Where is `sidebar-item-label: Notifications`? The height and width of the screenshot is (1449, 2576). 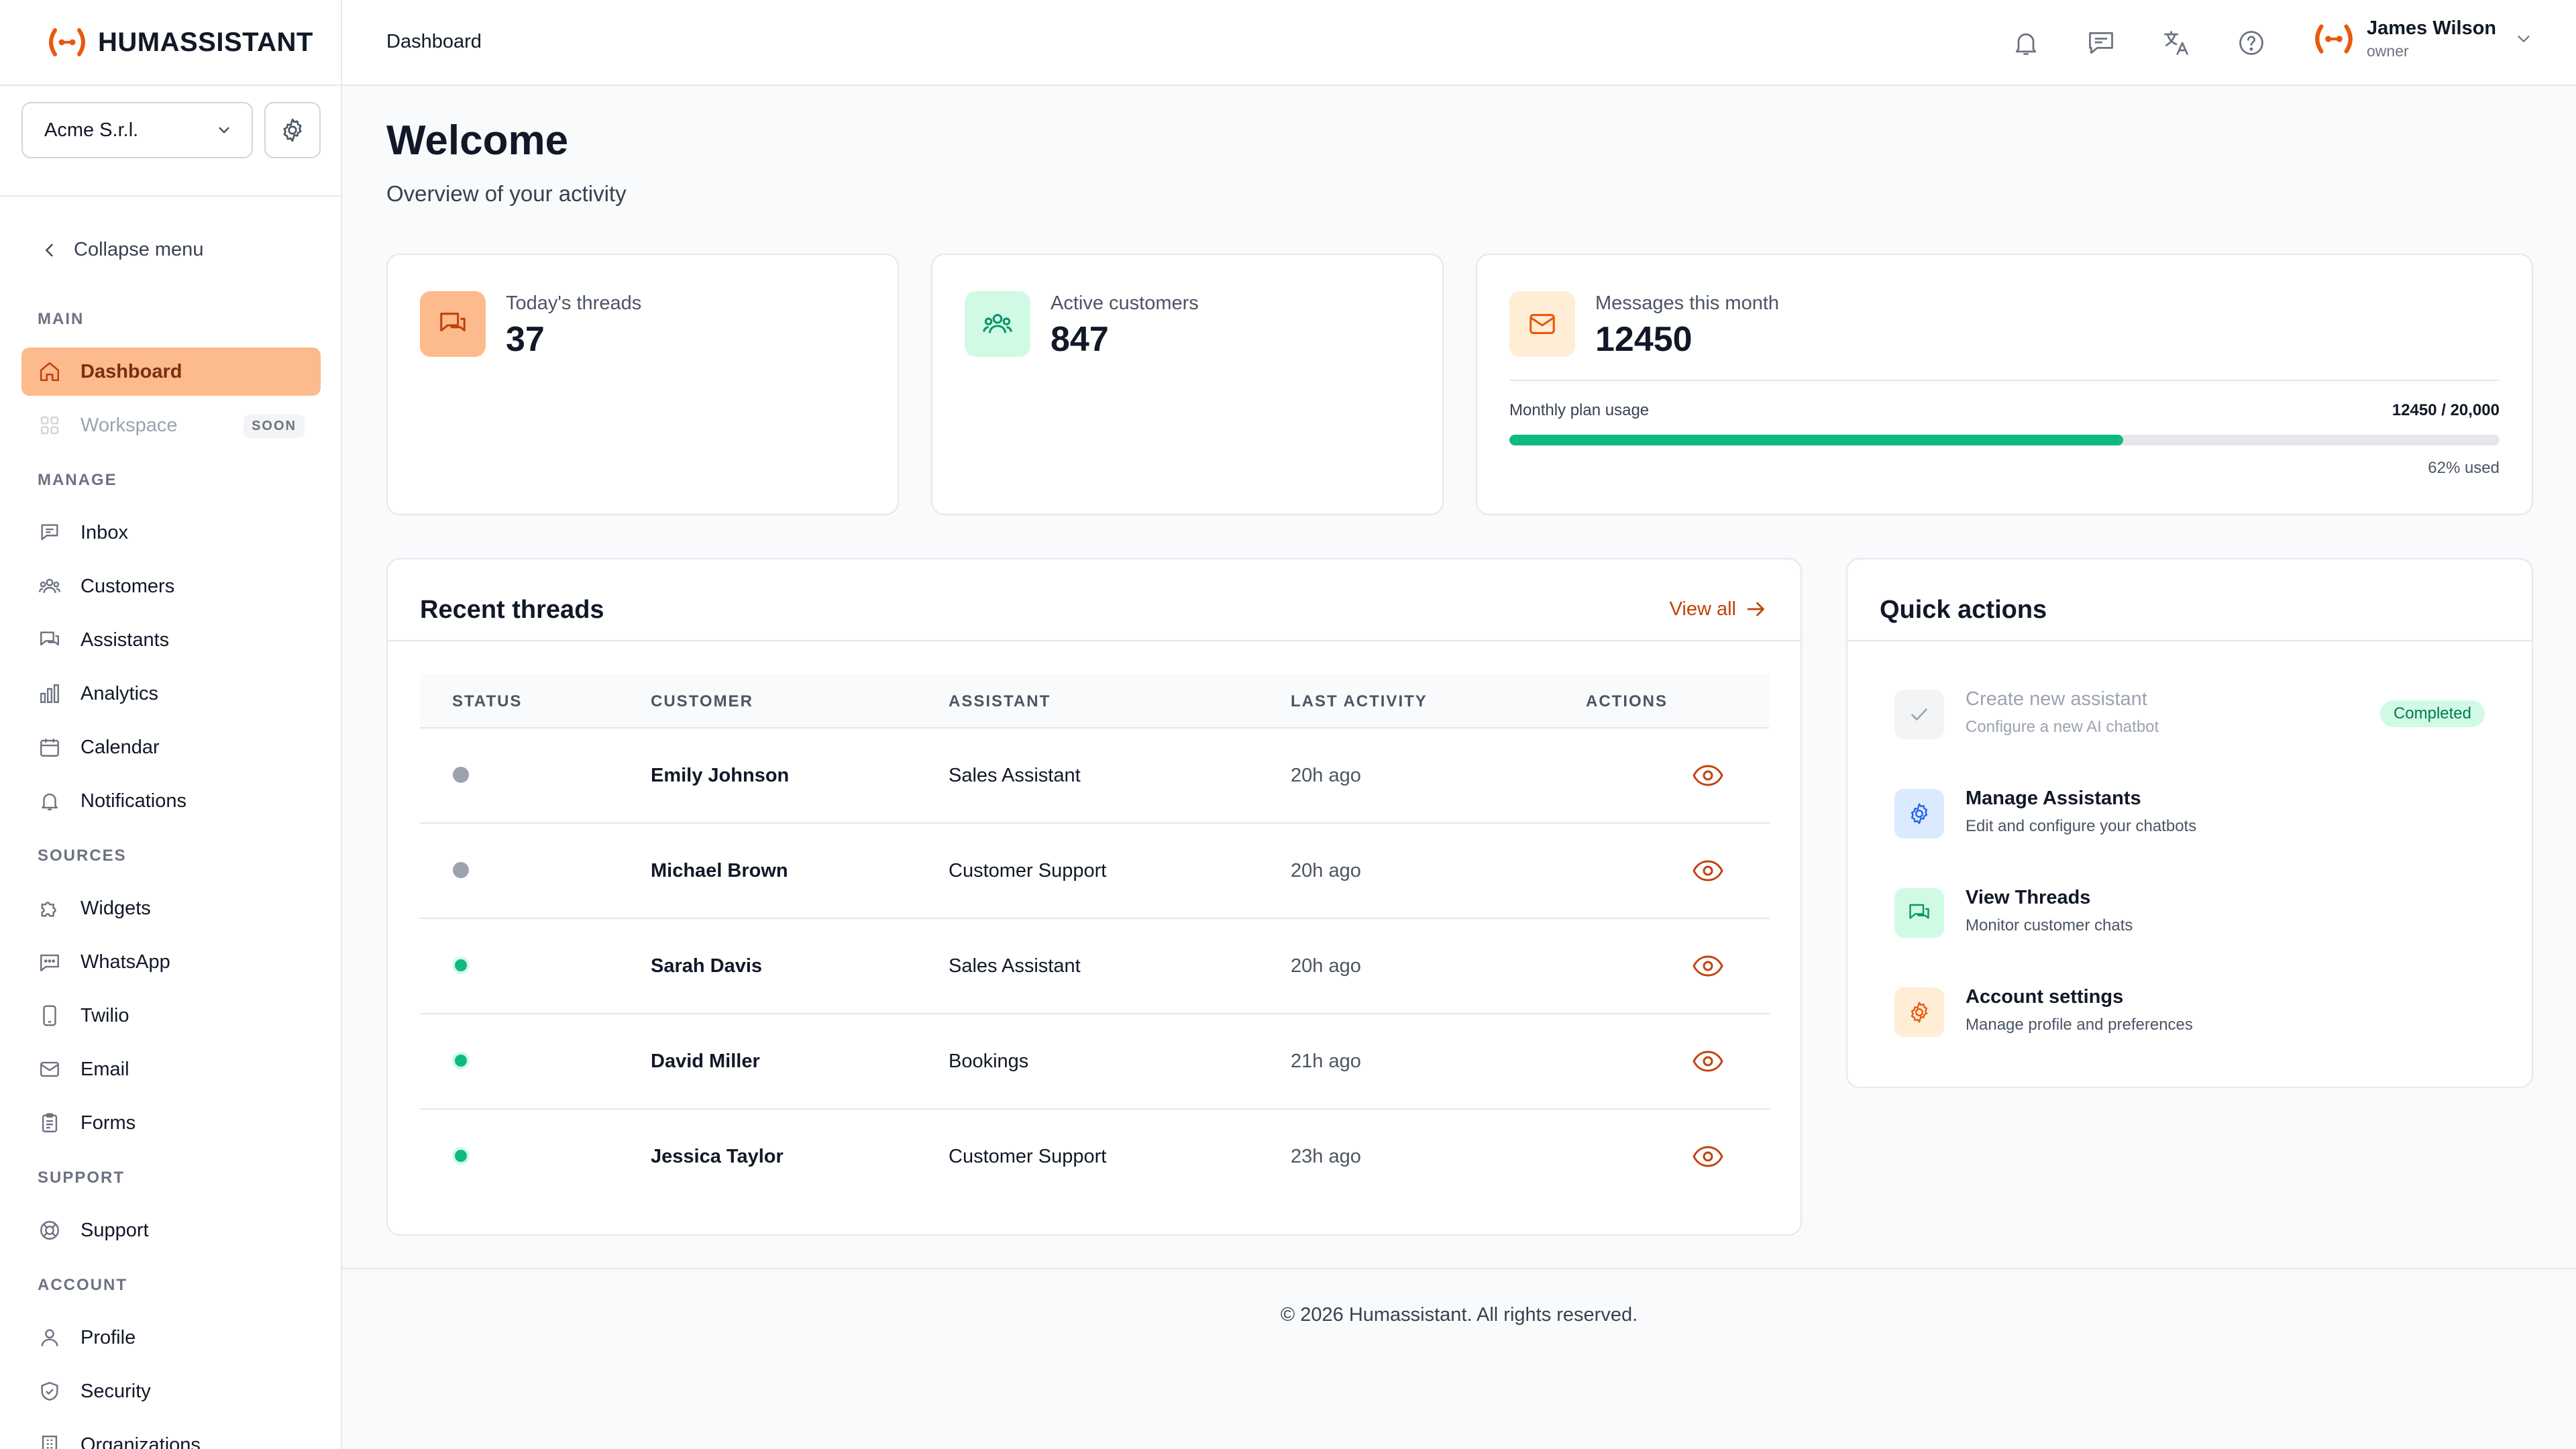
sidebar-item-label: Notifications is located at coordinates (133, 801).